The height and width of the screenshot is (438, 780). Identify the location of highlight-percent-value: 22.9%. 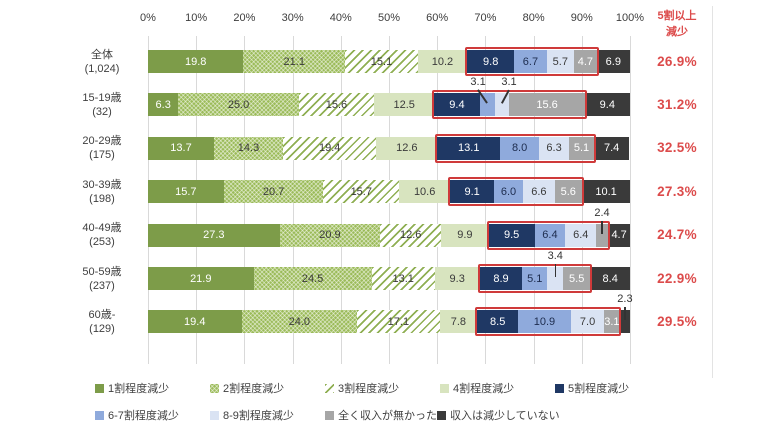
(677, 278).